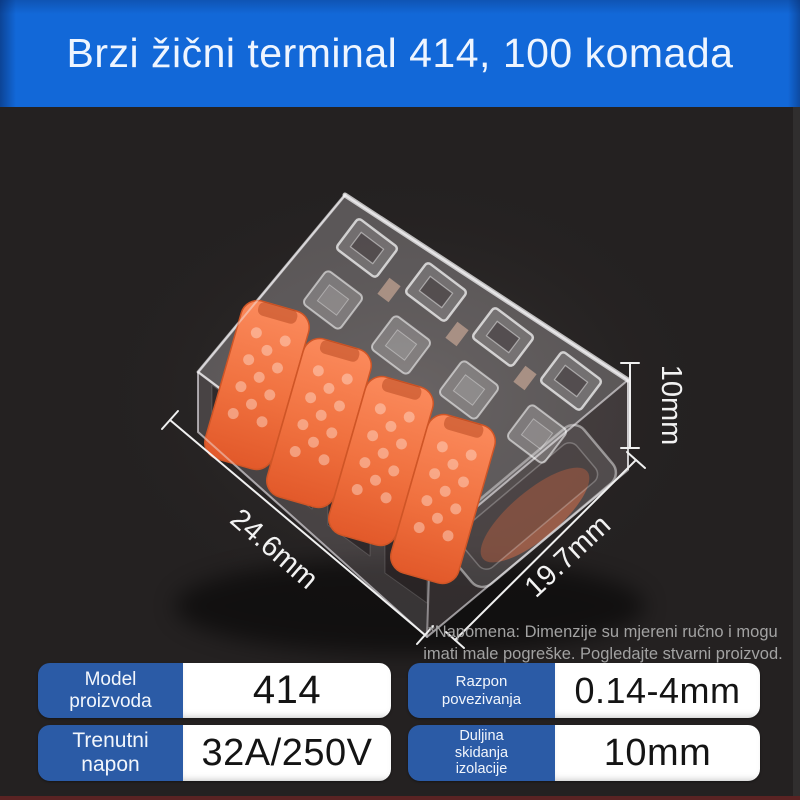 This screenshot has width=800, height=800. I want to click on spec-label-current: Trenutni napon, so click(110, 753).